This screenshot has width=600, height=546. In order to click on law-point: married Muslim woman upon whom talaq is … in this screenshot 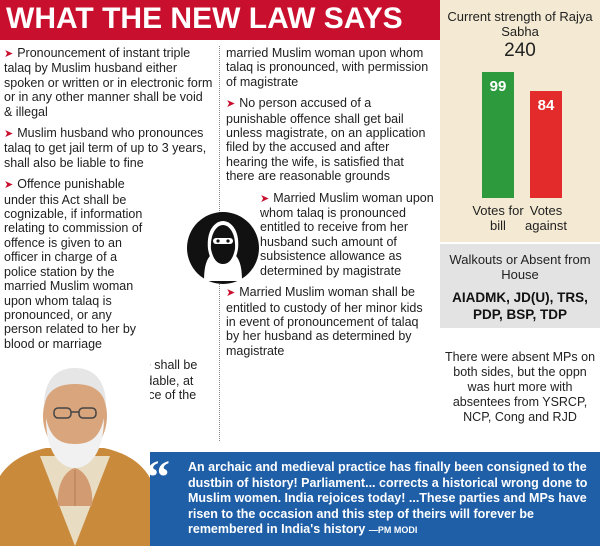, I will do `click(327, 67)`.